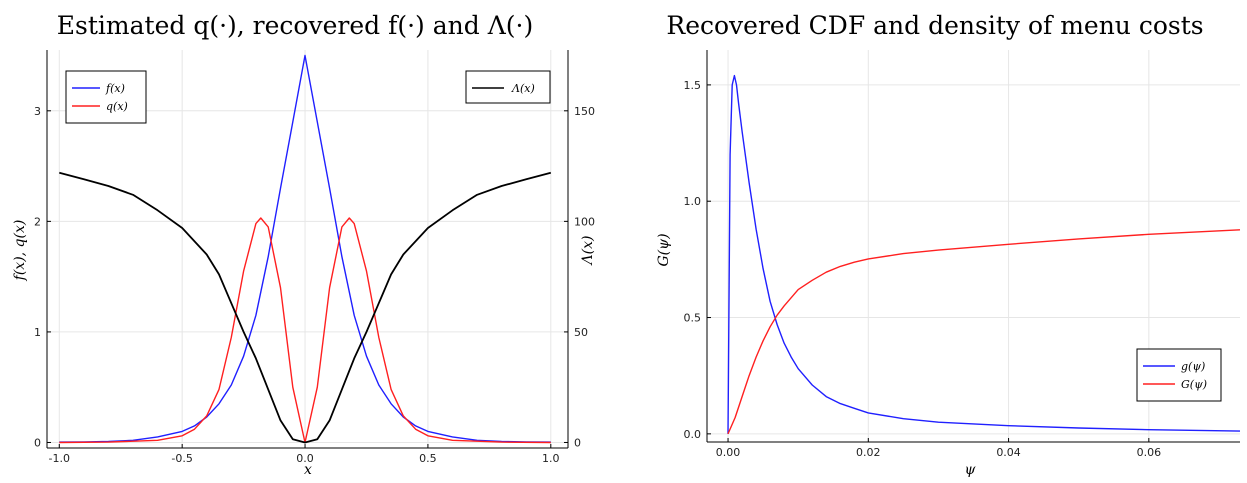  What do you see at coordinates (693, 434) in the screenshot?
I see `y-tick-label: 0.0` at bounding box center [693, 434].